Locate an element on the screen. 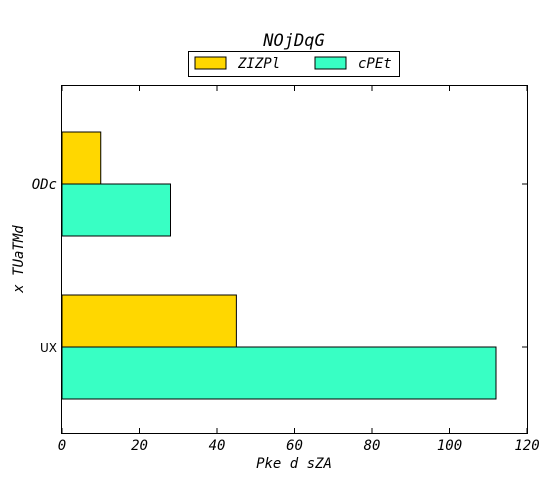 This screenshot has width=552, height=483. legend: ZIZPl cPEt is located at coordinates (294, 64).